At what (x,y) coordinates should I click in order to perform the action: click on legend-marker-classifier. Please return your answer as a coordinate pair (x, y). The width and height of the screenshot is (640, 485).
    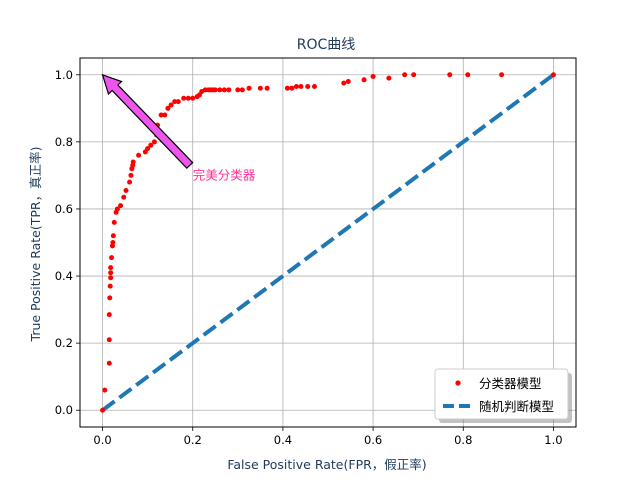
    Looking at the image, I should click on (458, 383).